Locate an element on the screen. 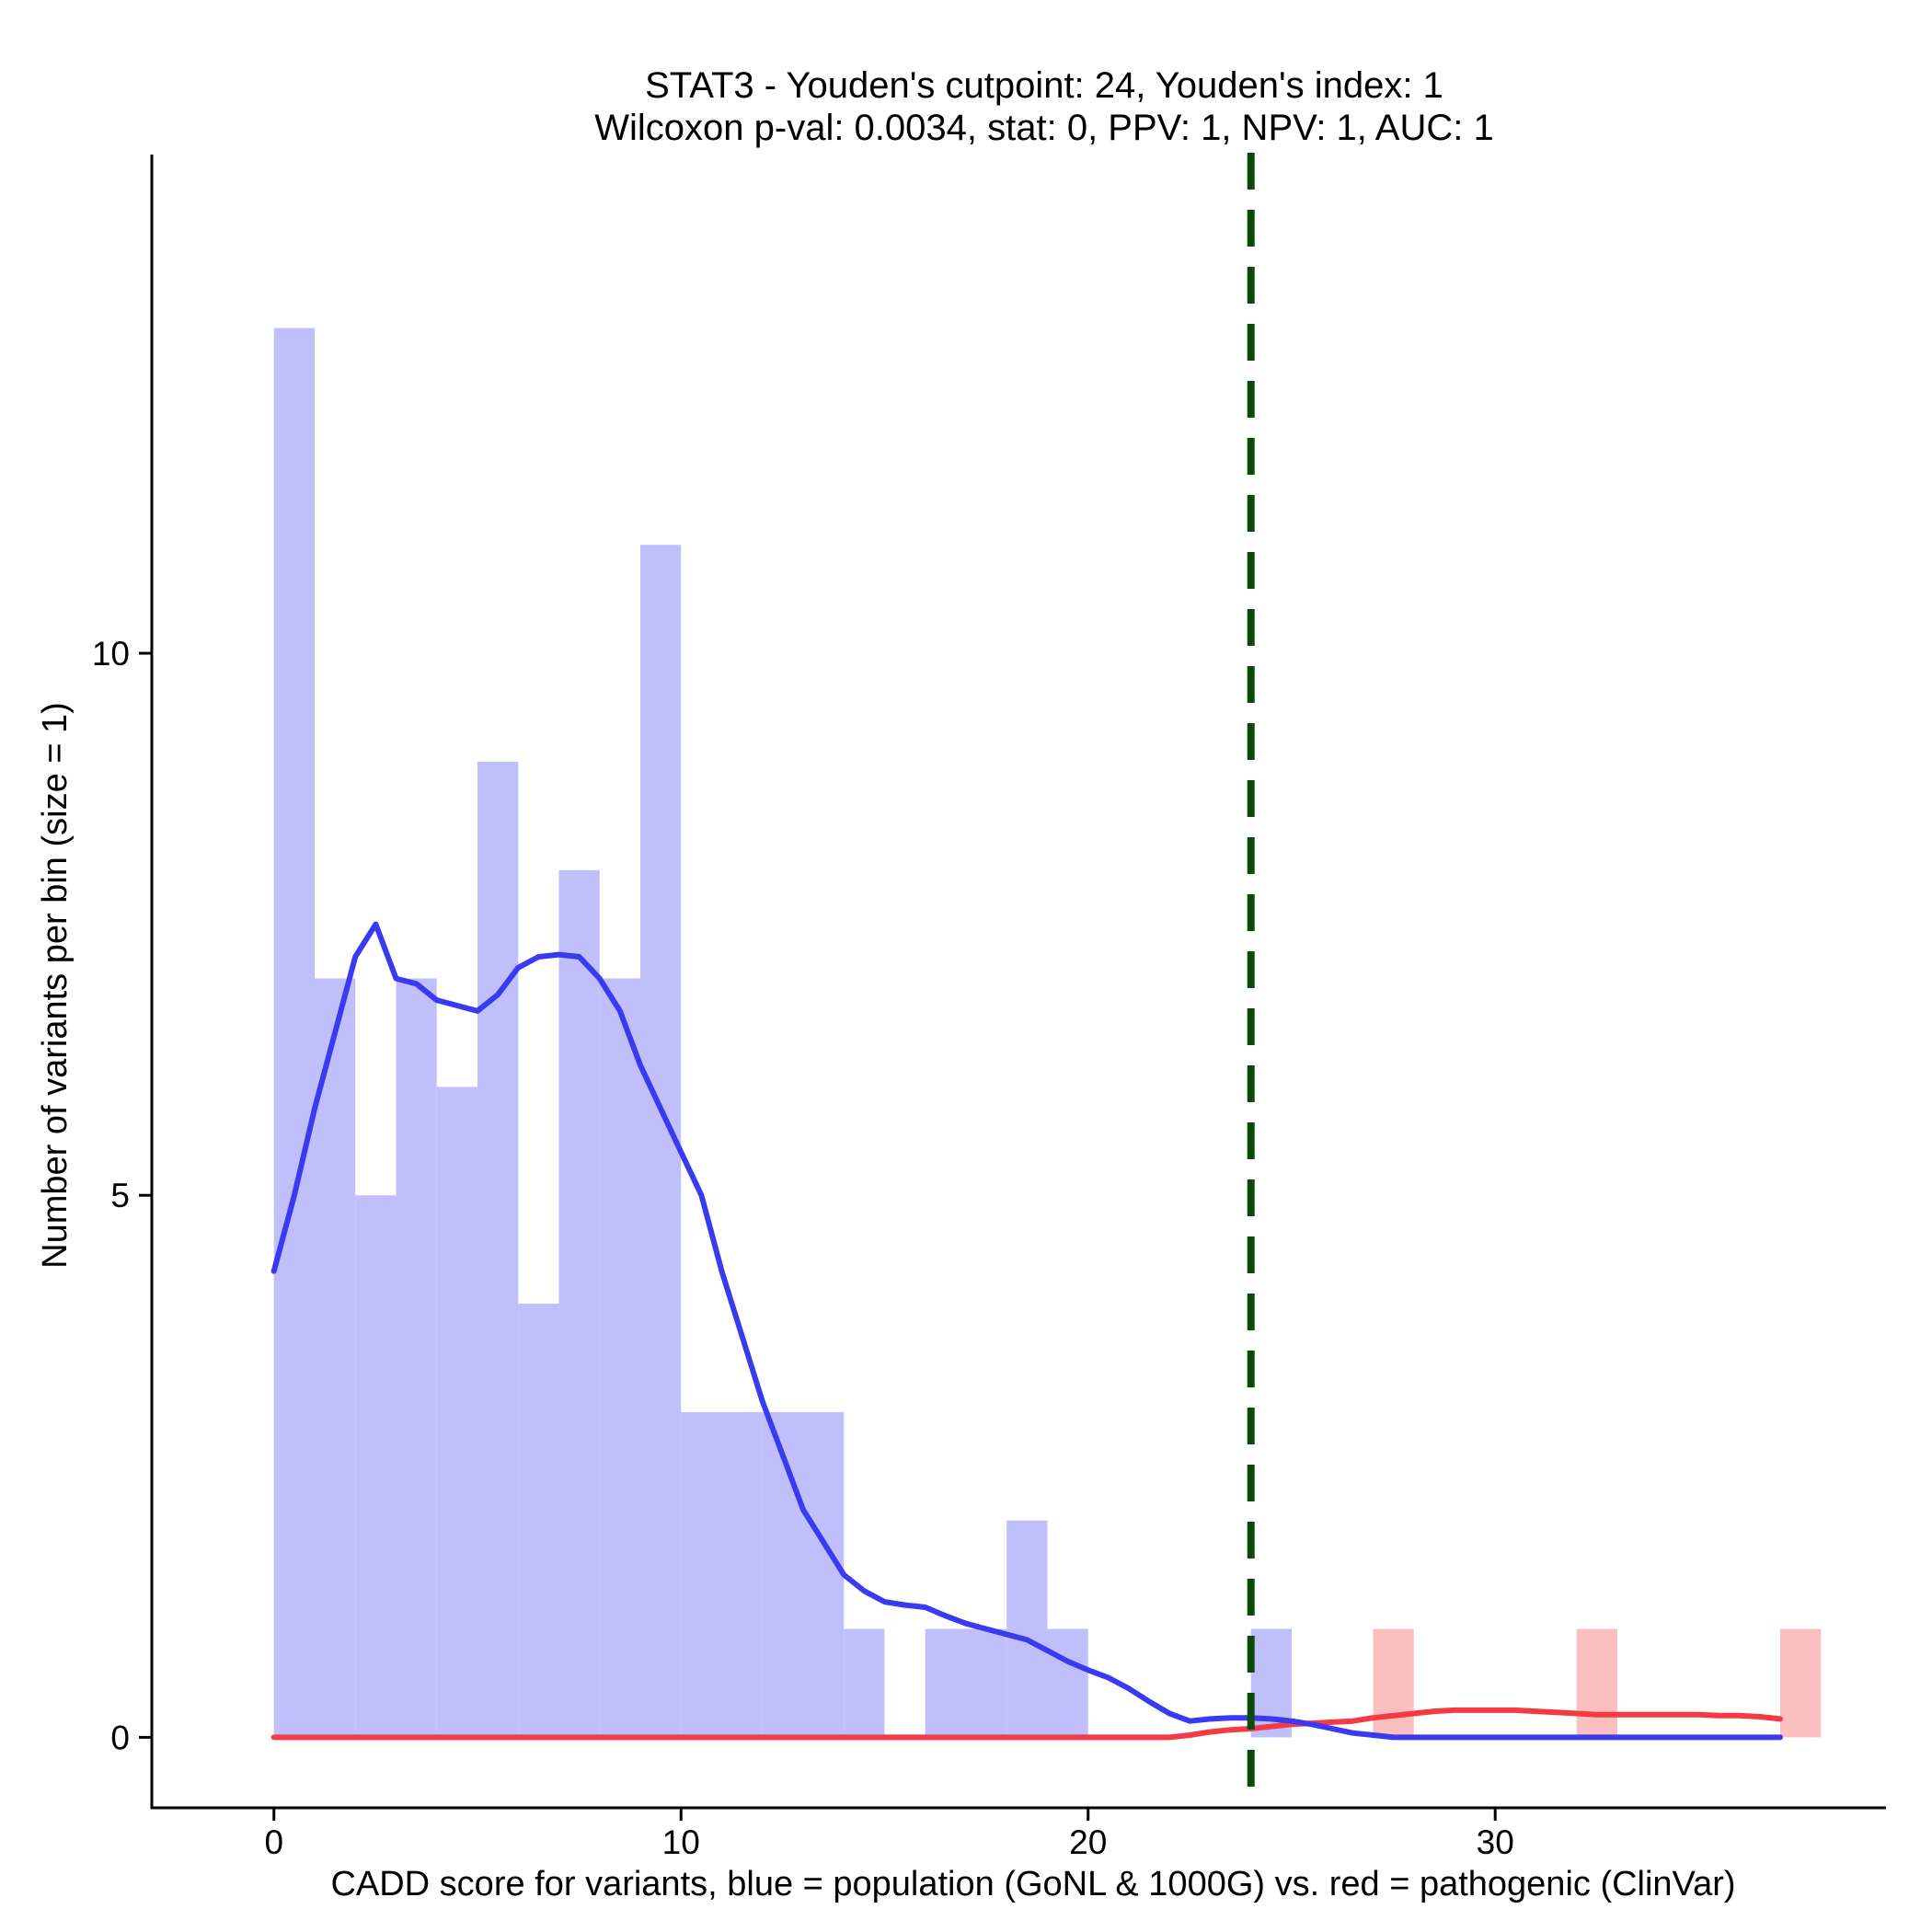 This screenshot has height=1932, width=1932. pathogenic-bars is located at coordinates (1597, 1683).